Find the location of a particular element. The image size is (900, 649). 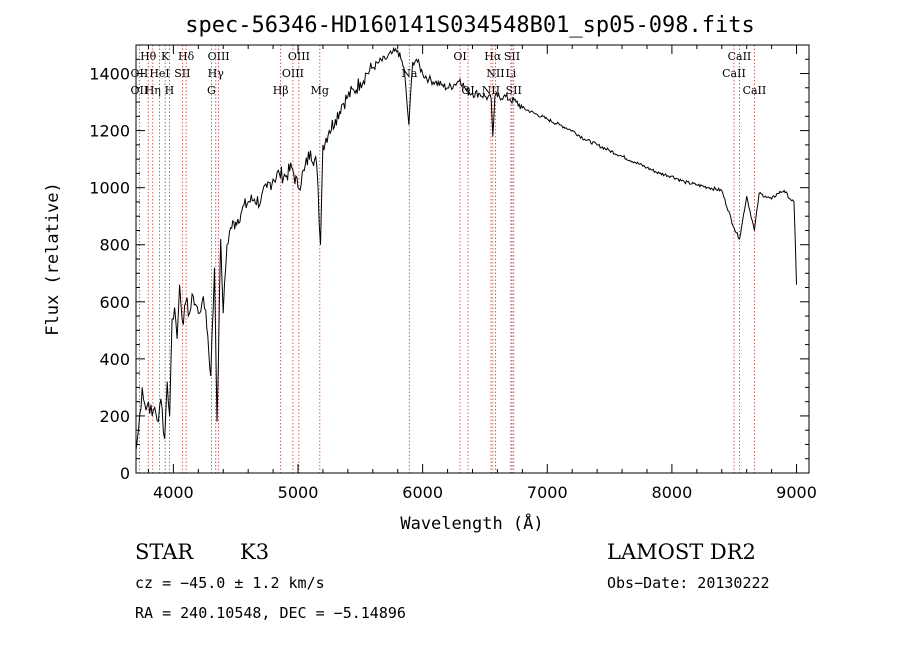

line-label: Mg is located at coordinates (320, 90).